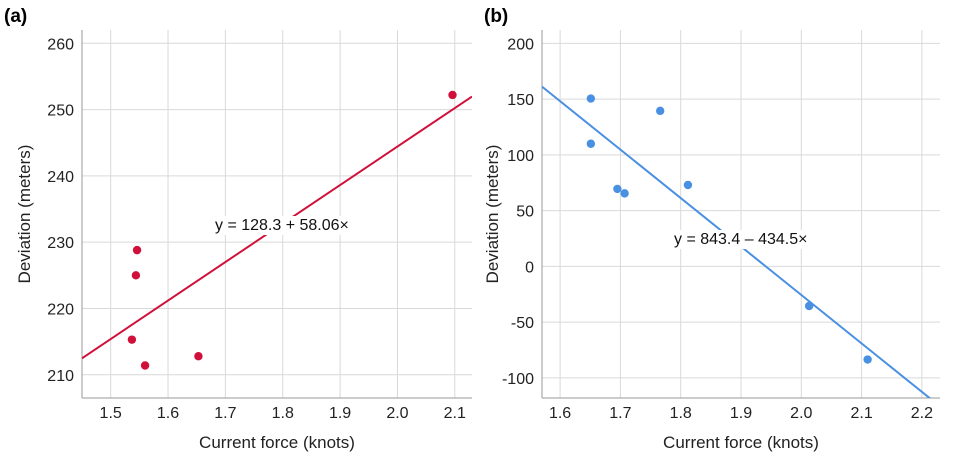  I want to click on y-tick-label: 0, so click(529, 267).